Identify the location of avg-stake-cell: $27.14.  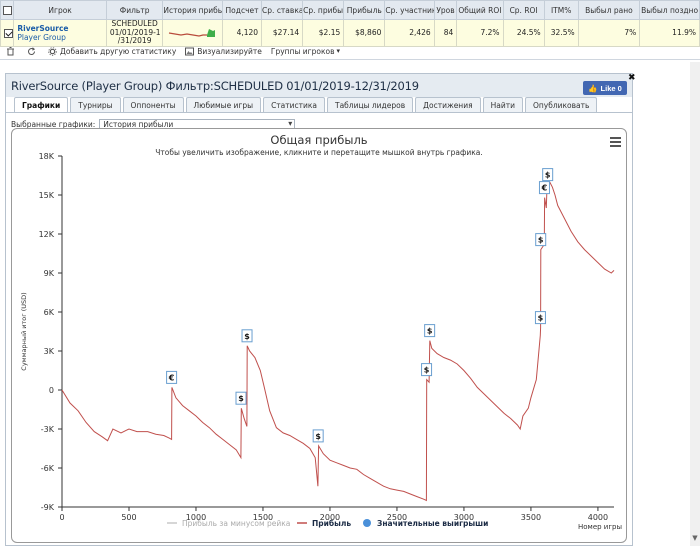
(282, 33).